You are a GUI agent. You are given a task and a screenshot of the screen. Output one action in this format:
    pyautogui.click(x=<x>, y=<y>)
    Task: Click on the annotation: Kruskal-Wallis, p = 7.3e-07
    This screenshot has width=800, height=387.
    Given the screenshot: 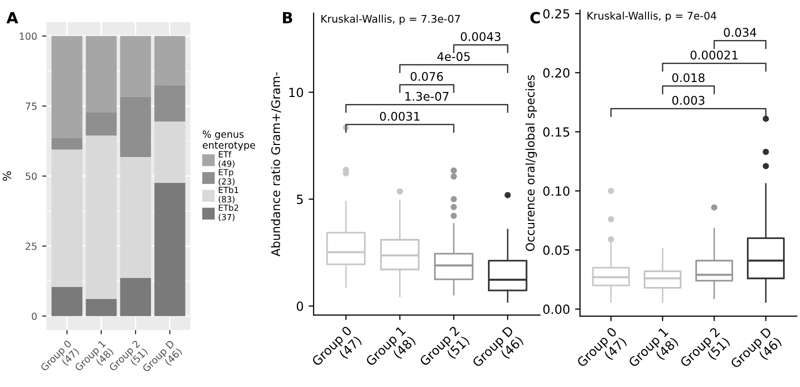 What is the action you would take?
    pyautogui.click(x=390, y=19)
    